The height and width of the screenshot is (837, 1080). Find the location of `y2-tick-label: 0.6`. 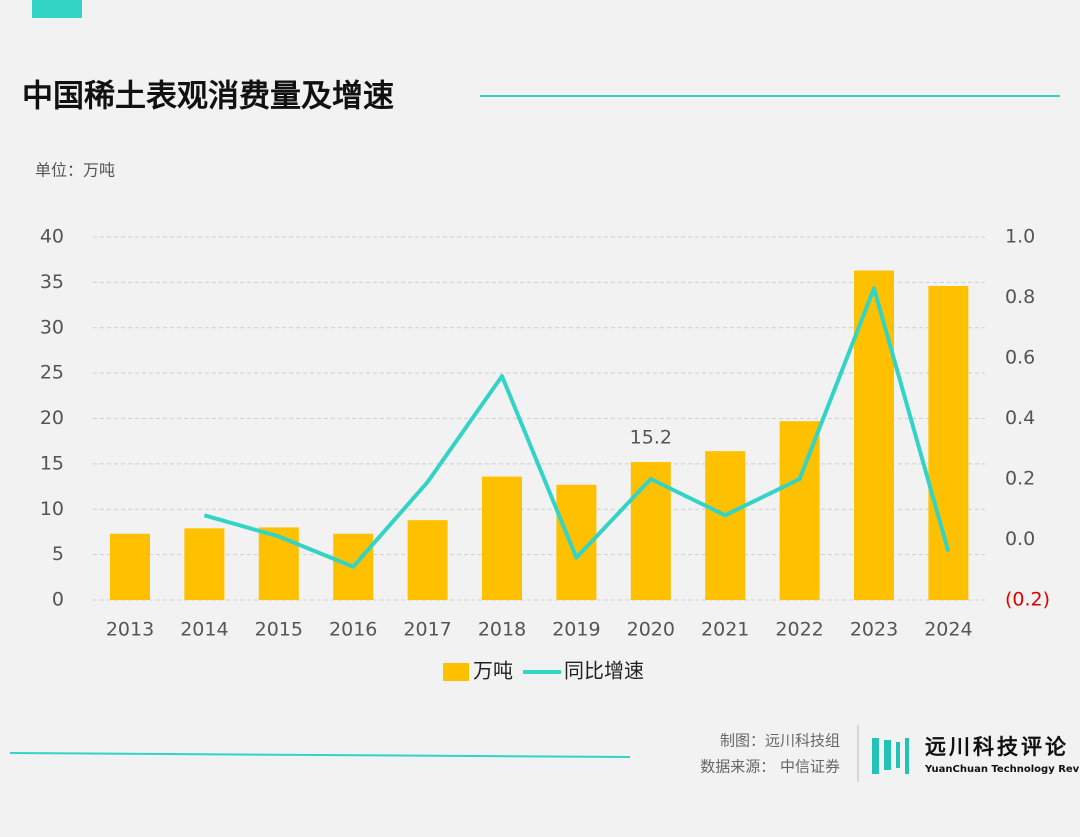

y2-tick-label: 0.6 is located at coordinates (1020, 358).